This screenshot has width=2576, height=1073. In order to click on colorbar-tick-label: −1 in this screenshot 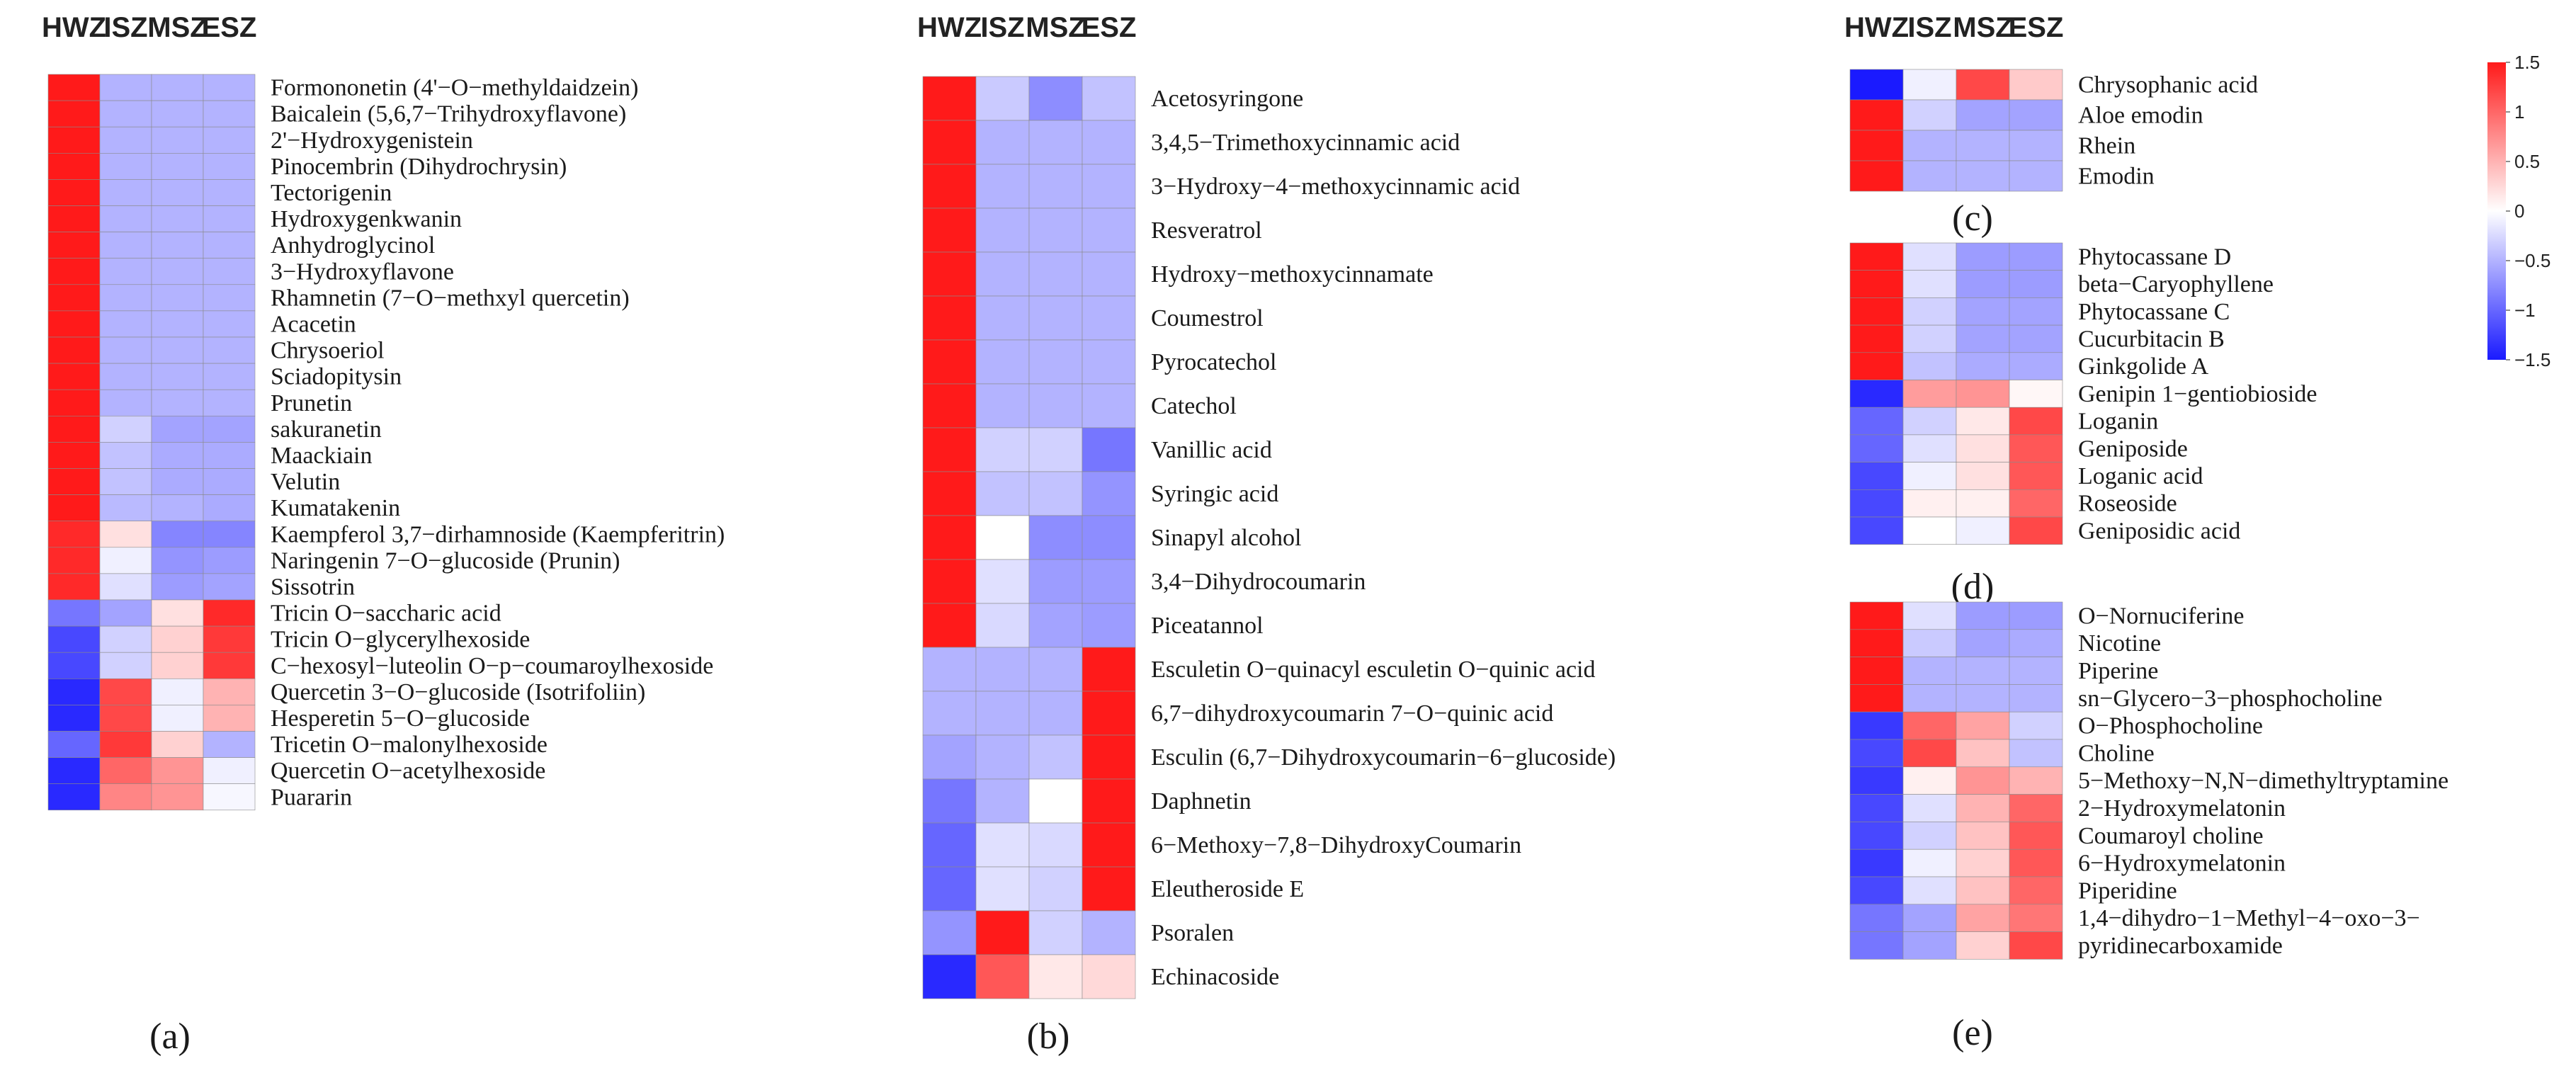, I will do `click(2525, 310)`.